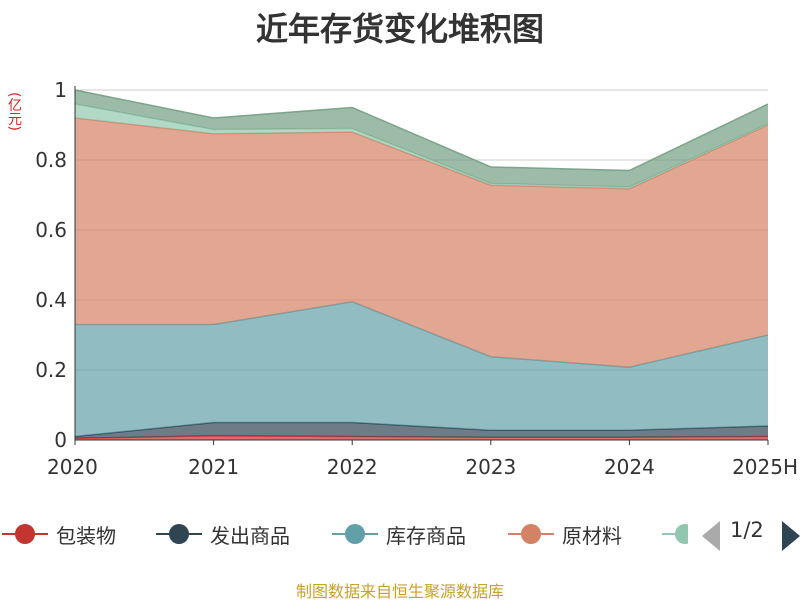 The image size is (800, 602). Describe the element at coordinates (250, 535) in the screenshot. I see `legend-label: 发出商品` at that location.